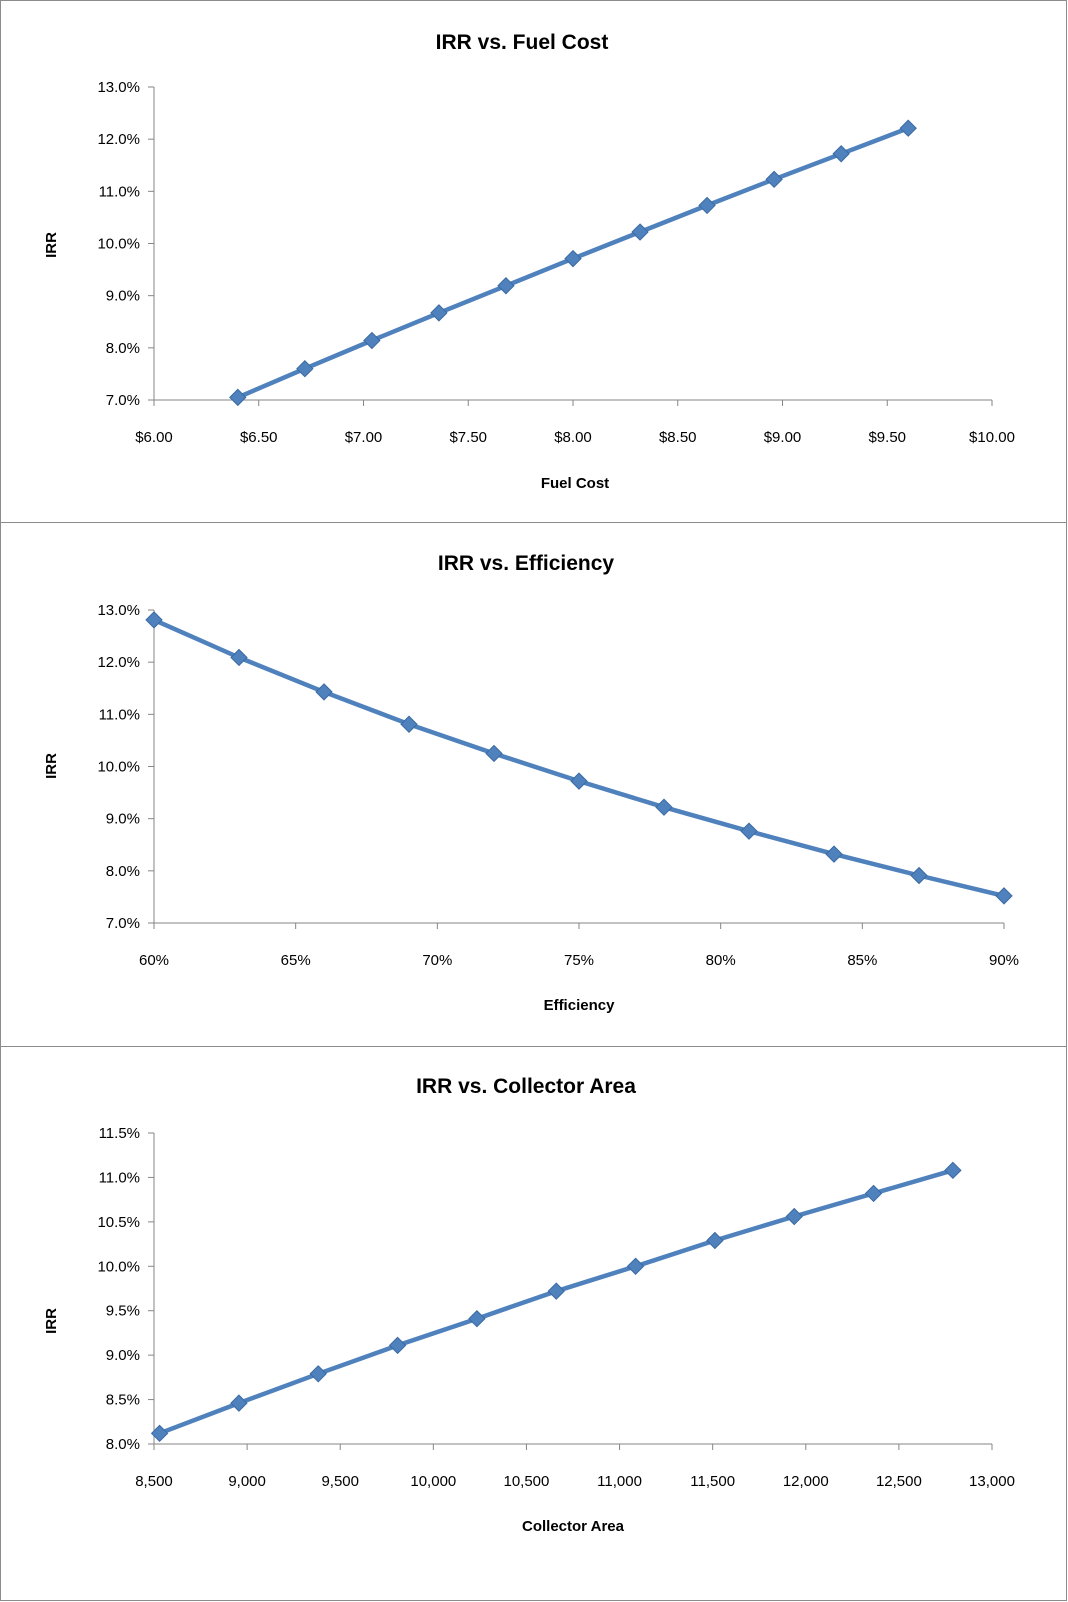 The height and width of the screenshot is (1602, 1068). Describe the element at coordinates (154, 437) in the screenshot. I see `x-tick-label: $6.00` at that location.